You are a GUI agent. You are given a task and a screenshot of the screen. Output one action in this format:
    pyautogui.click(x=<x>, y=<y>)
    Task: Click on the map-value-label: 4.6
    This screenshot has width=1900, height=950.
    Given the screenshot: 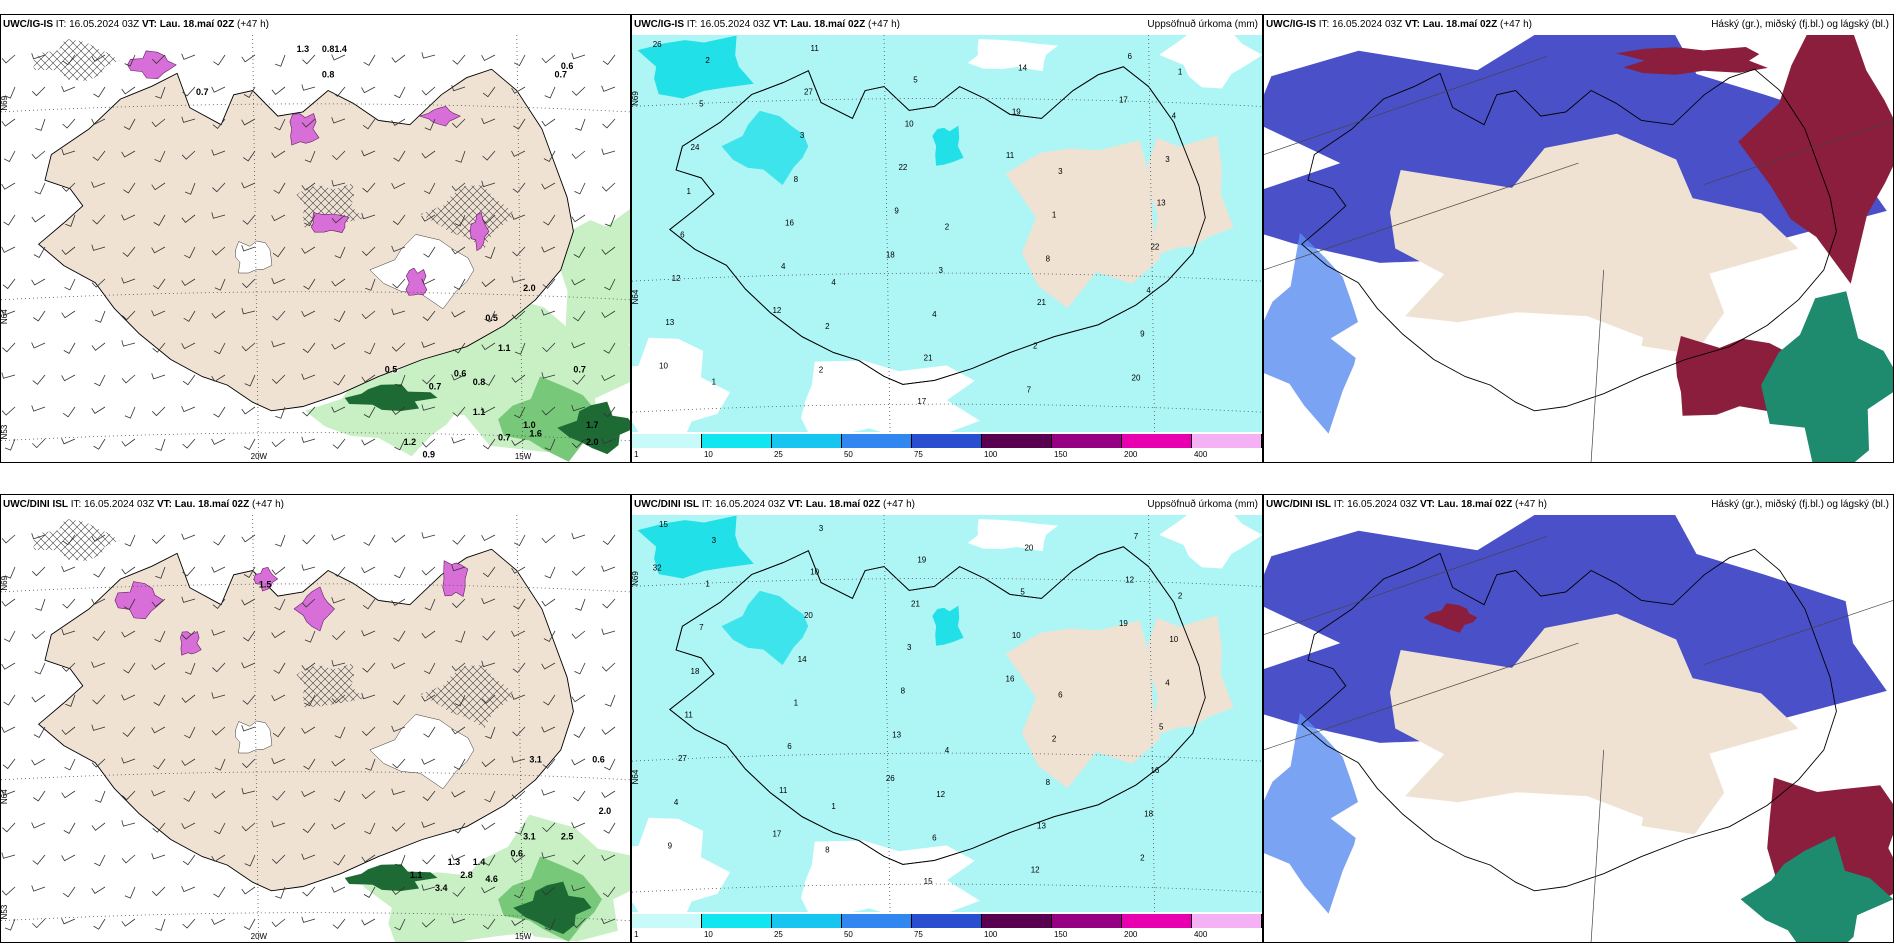 What is the action you would take?
    pyautogui.click(x=491, y=879)
    